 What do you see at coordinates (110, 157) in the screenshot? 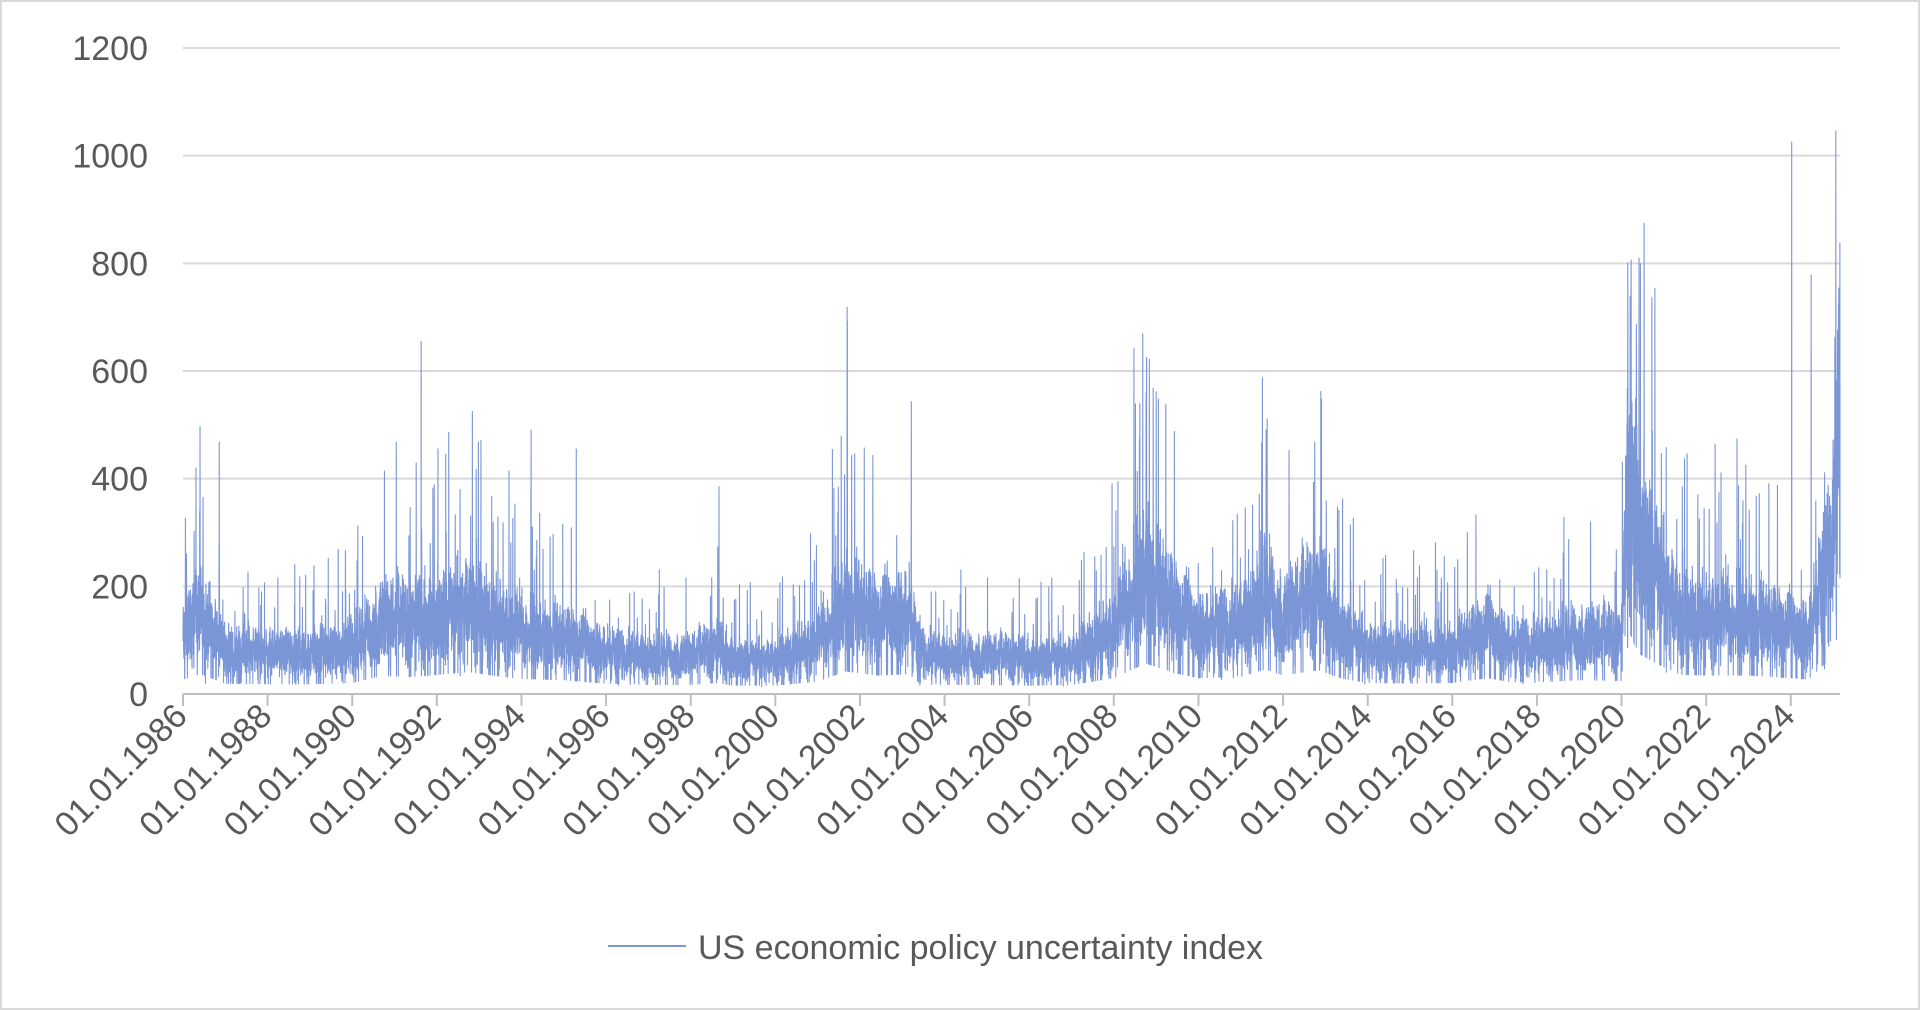
I see `y-tick-label: 1000` at bounding box center [110, 157].